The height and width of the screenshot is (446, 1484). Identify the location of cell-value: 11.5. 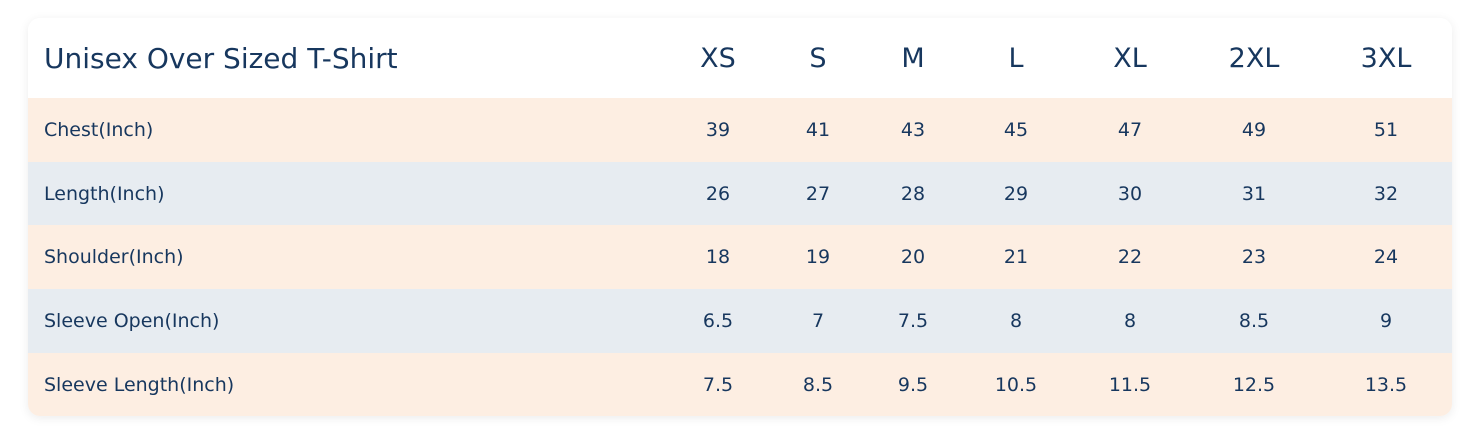
(1130, 384).